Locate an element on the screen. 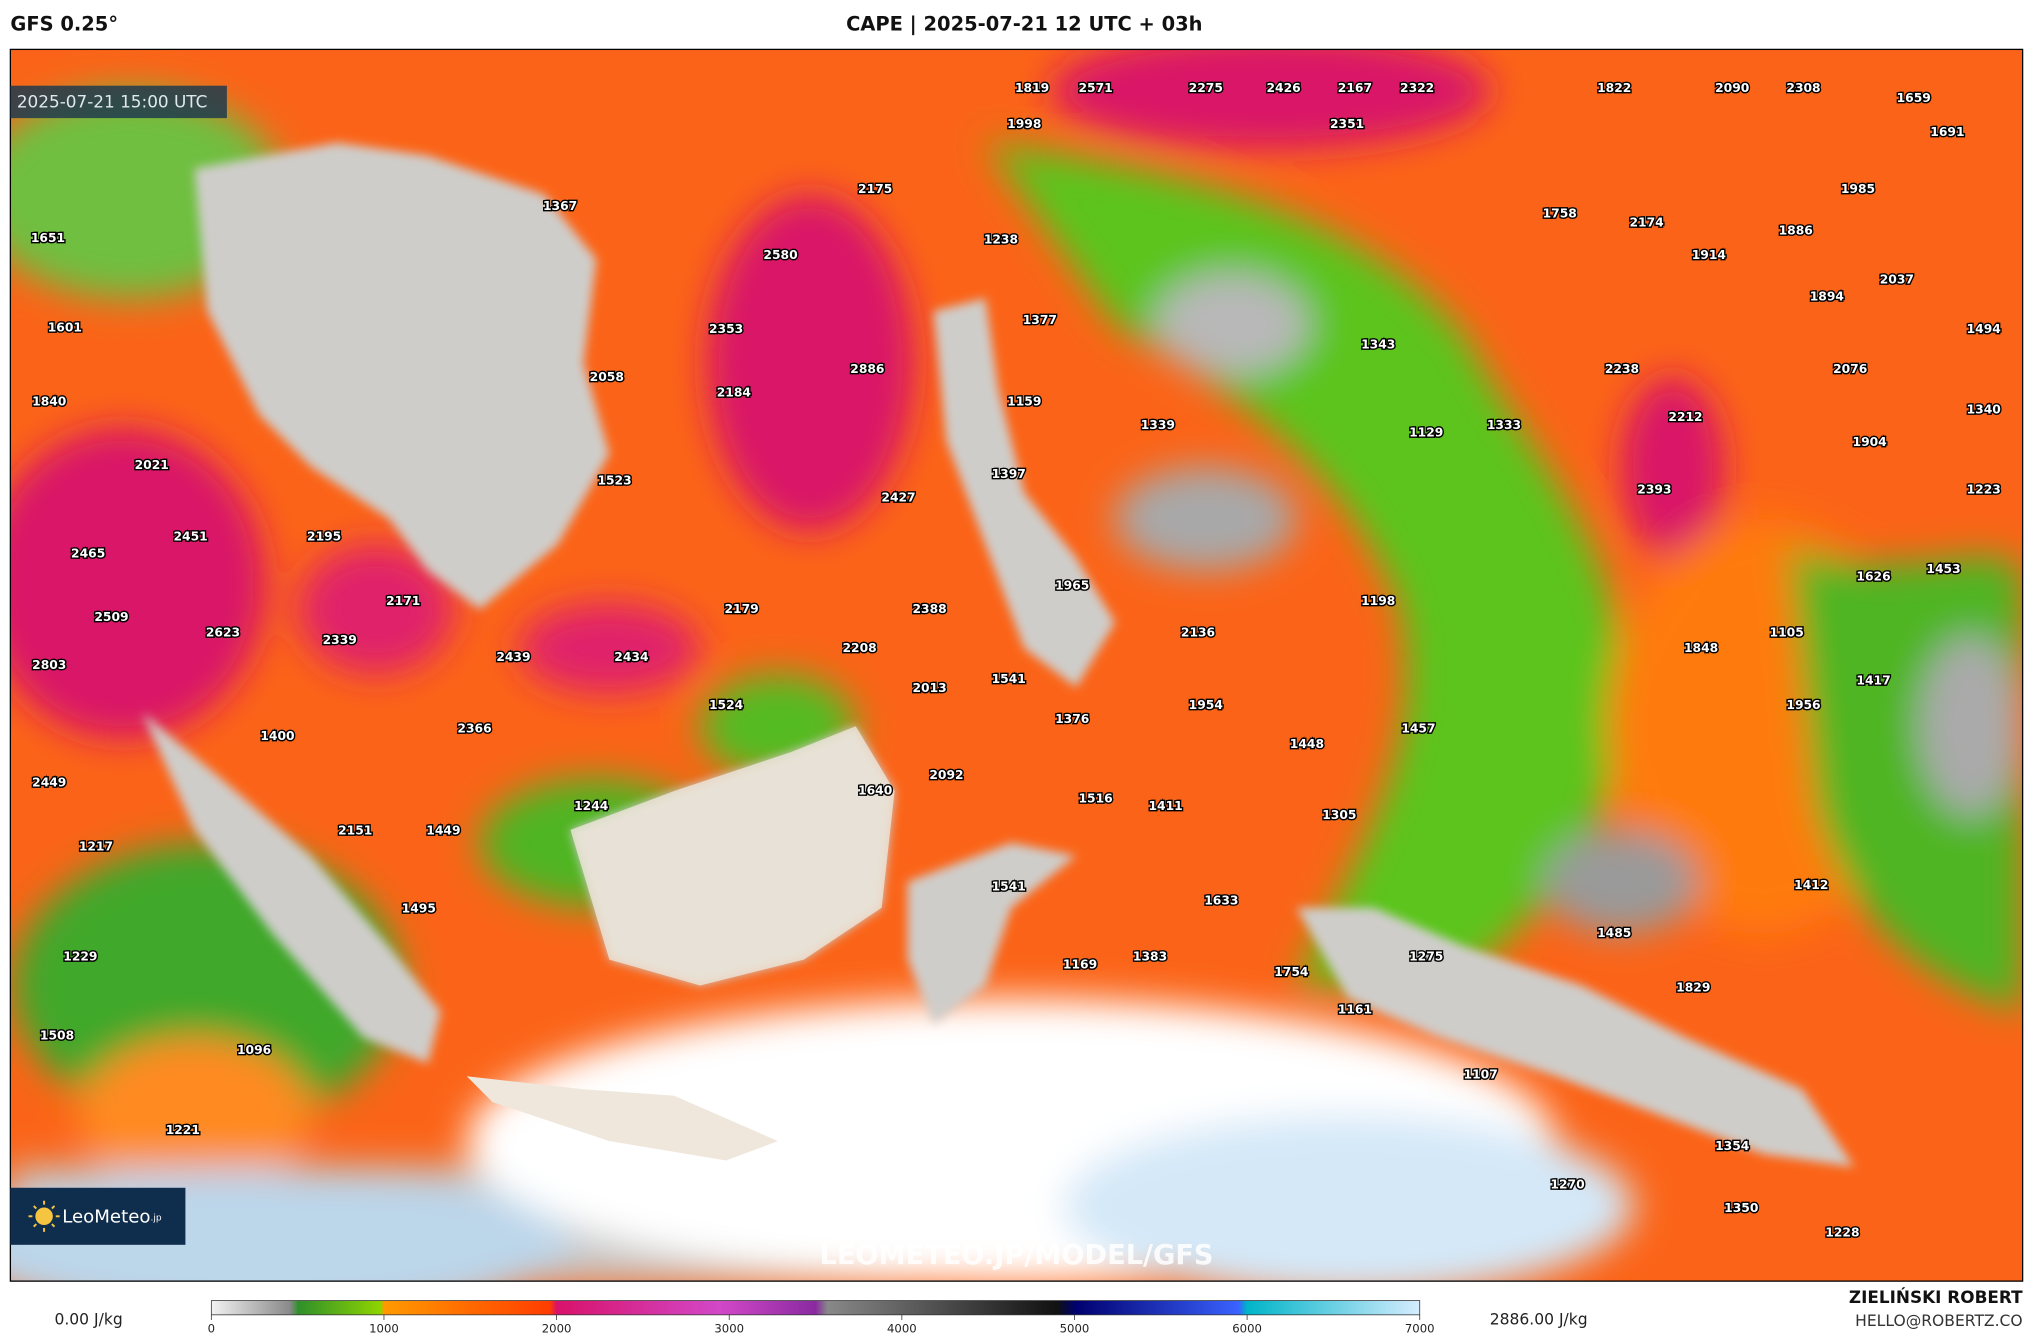 This screenshot has height=1337, width=2033. colorbar is located at coordinates (815, 1308).